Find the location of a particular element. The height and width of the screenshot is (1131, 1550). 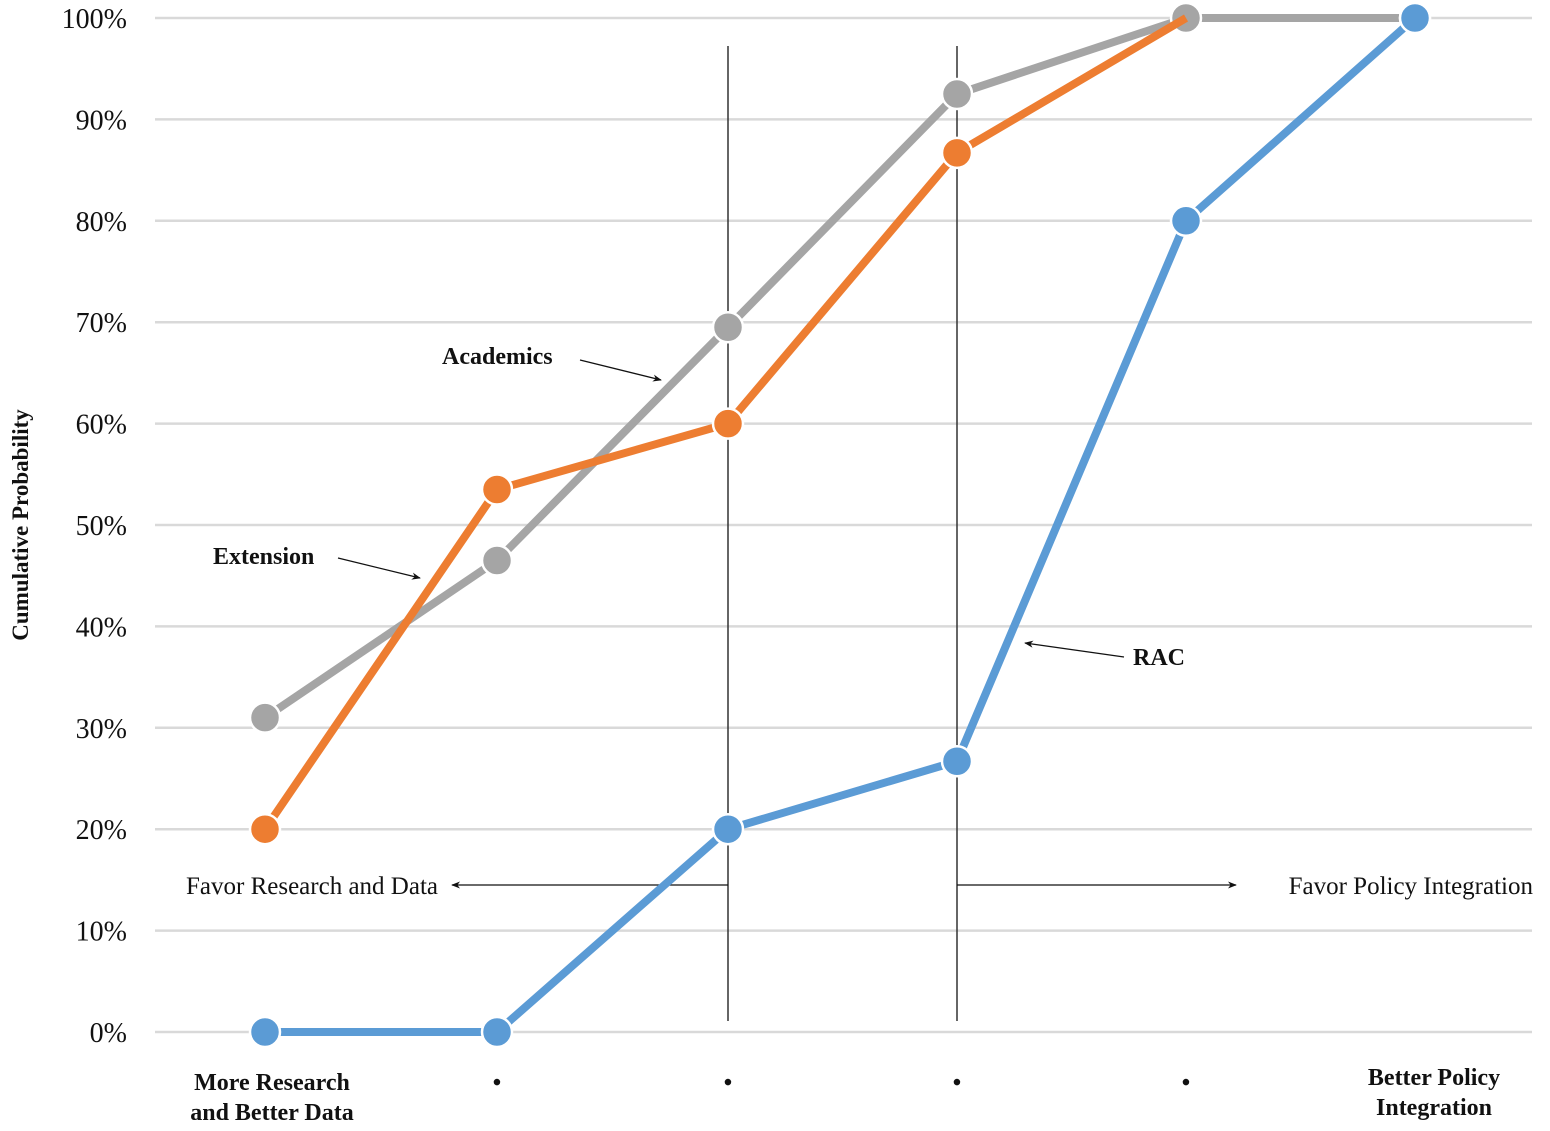

y-tick-label: 40% is located at coordinates (101, 627).